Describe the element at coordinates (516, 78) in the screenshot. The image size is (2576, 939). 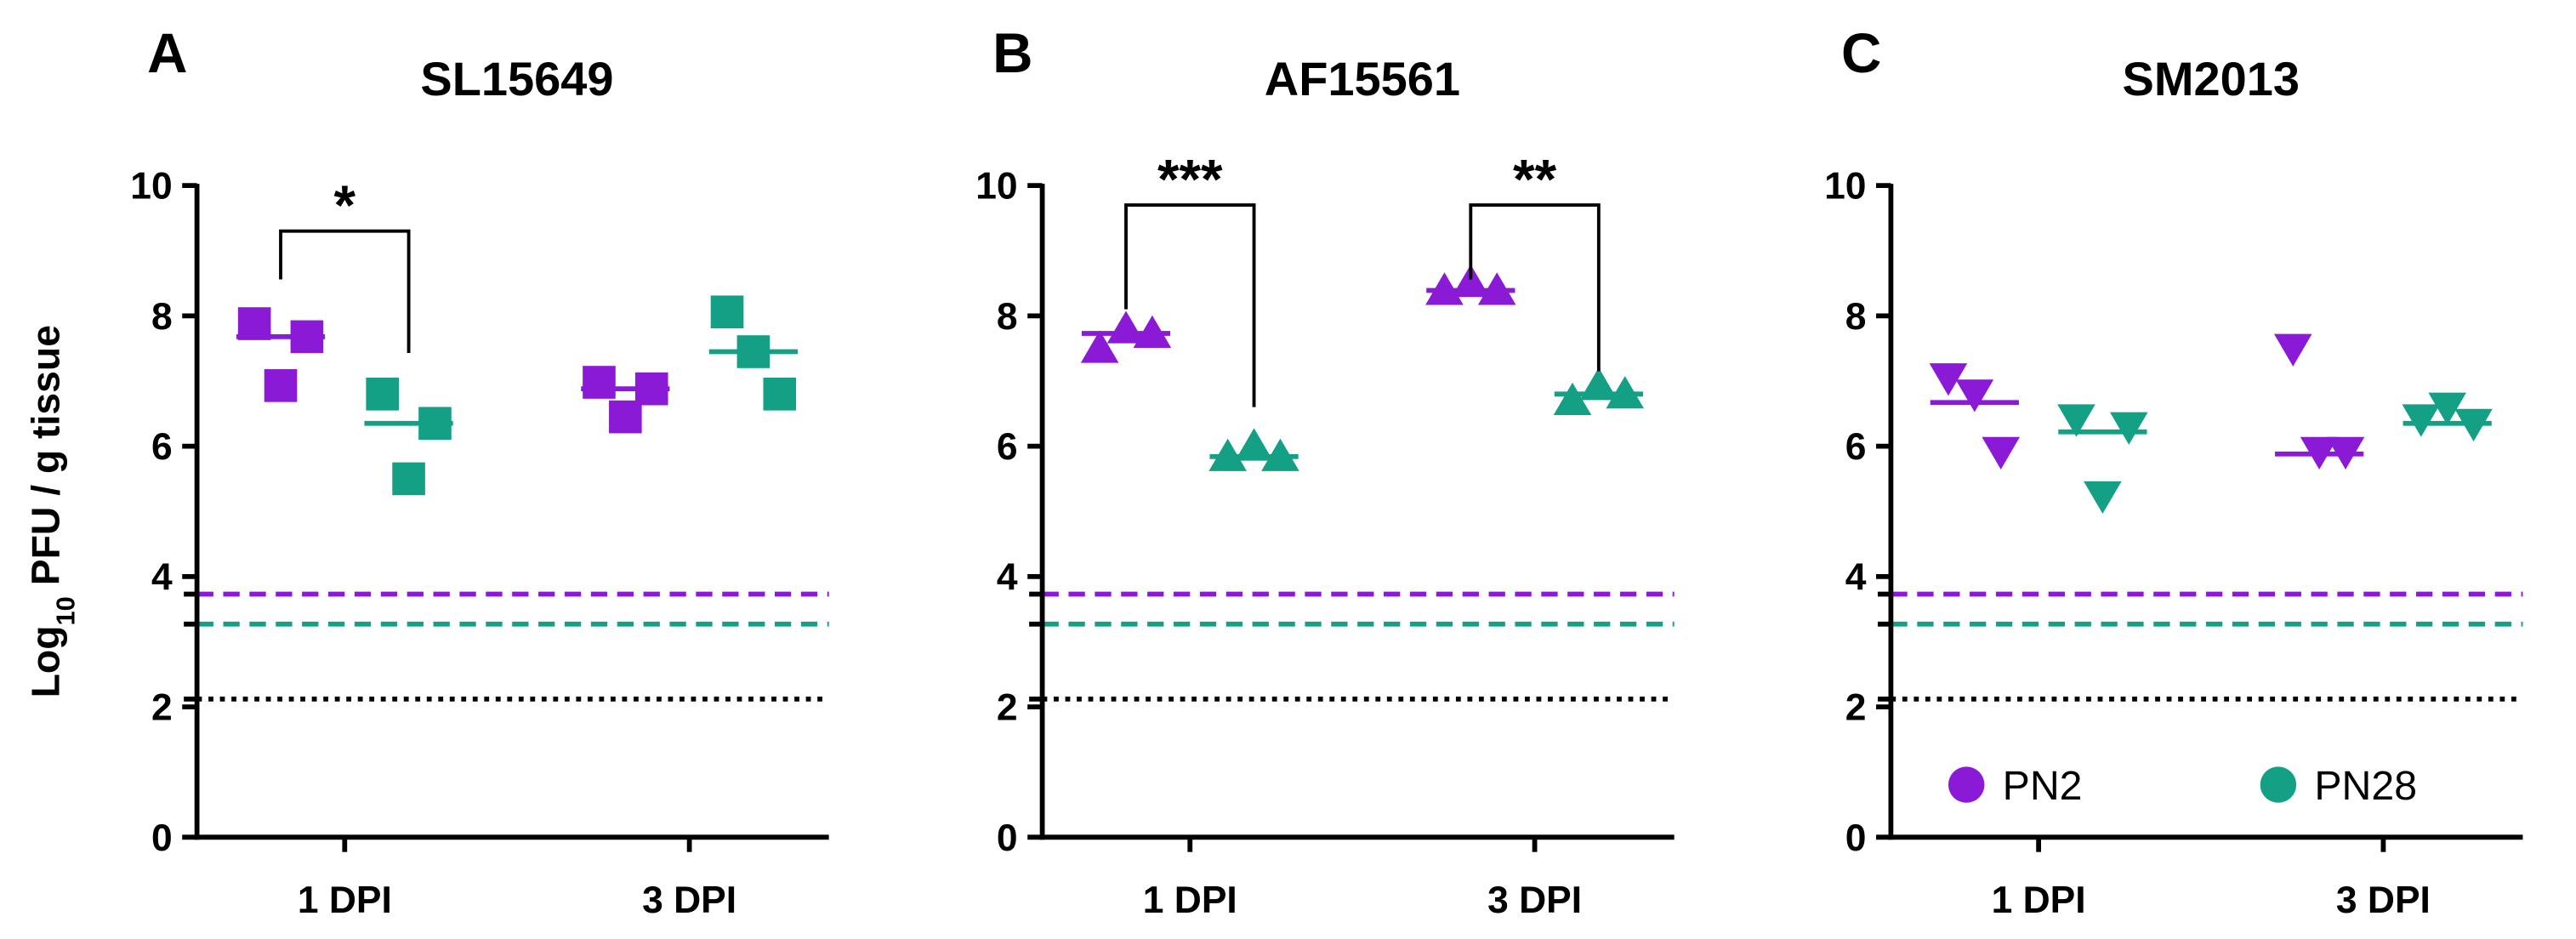
I see `panel-title: SL15649` at that location.